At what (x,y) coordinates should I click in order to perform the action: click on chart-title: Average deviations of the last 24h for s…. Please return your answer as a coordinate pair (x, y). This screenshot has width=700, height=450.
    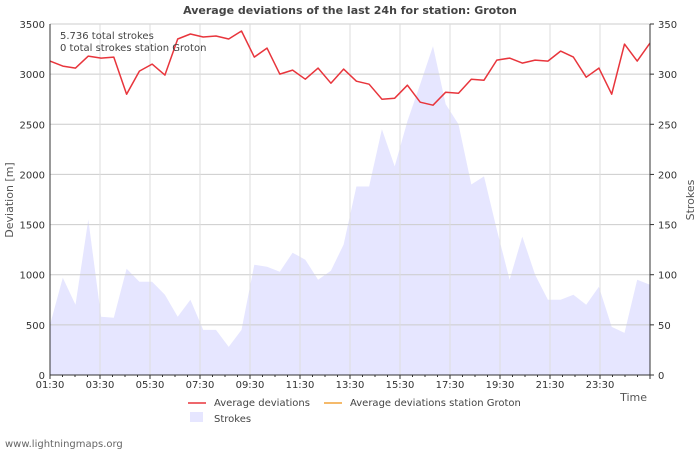
    Looking at the image, I should click on (350, 10).